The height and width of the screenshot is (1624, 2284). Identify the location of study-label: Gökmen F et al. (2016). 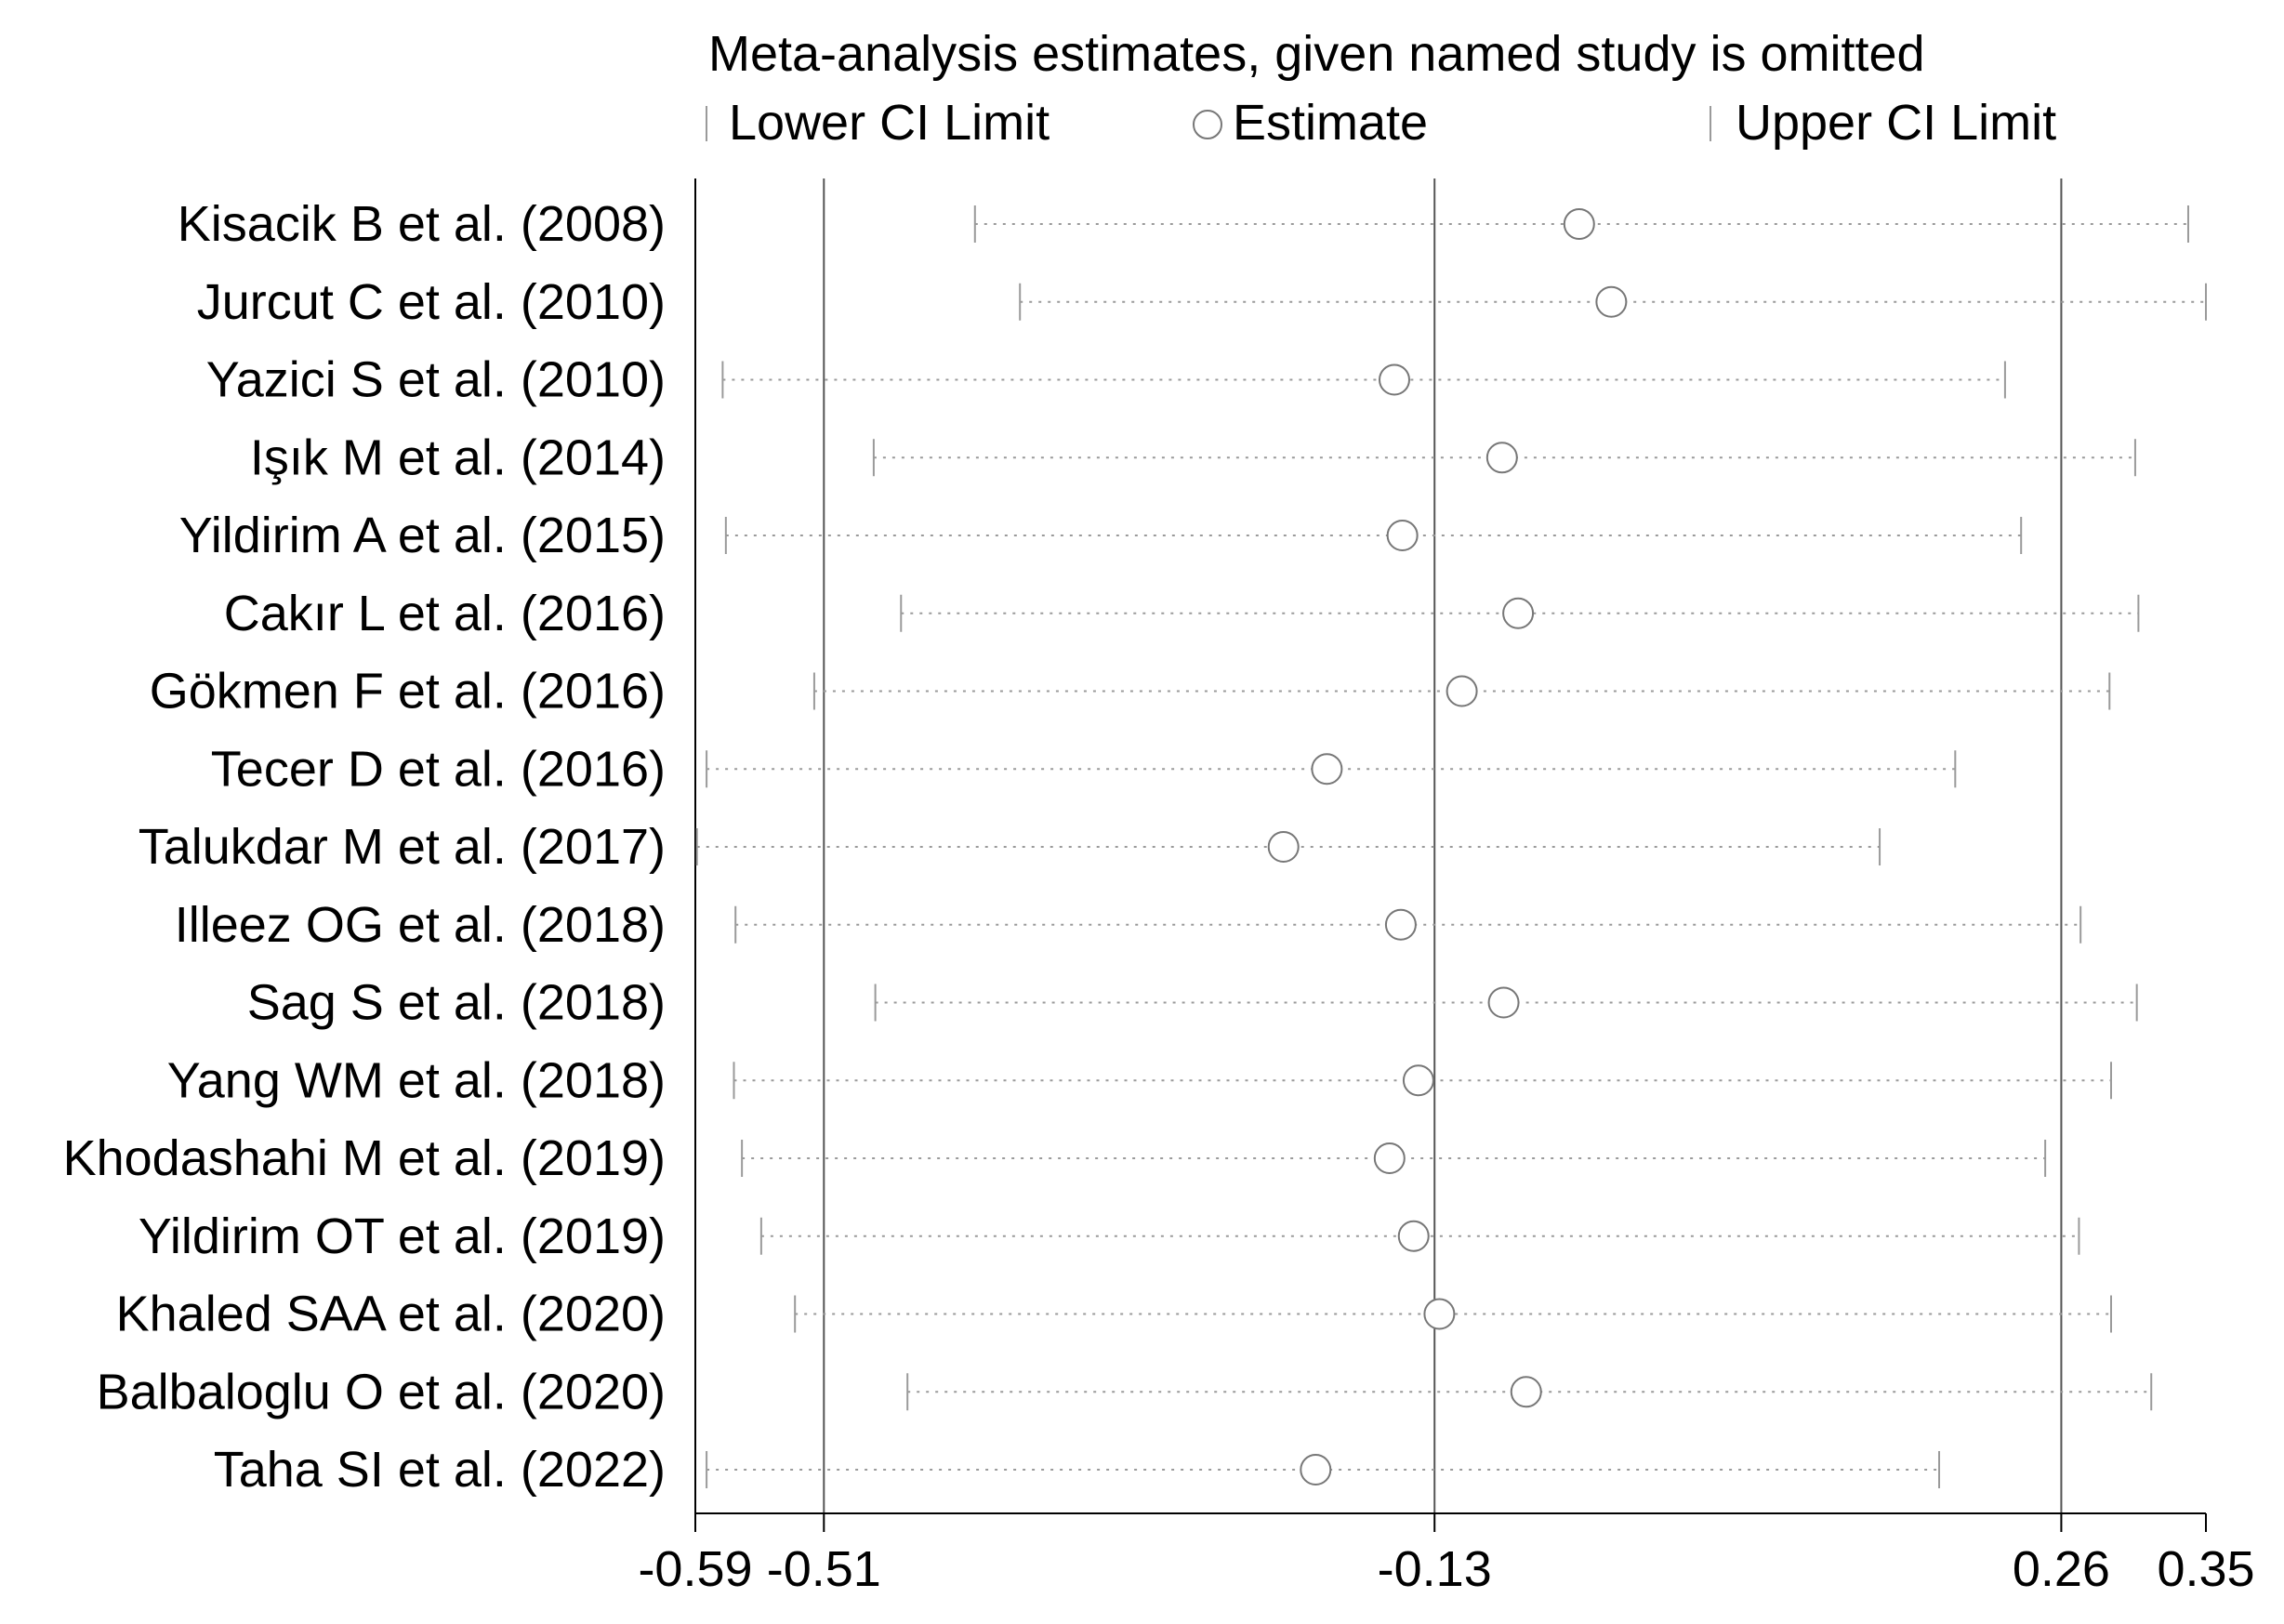
(408, 692).